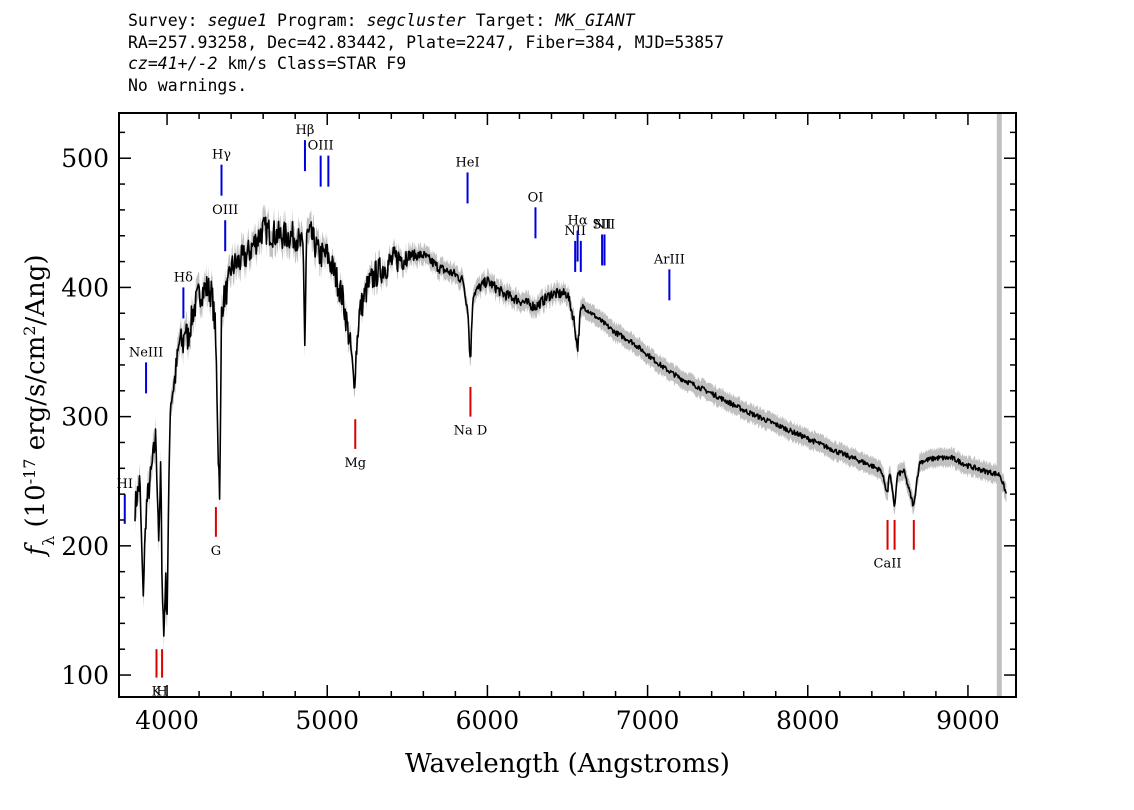 The image size is (1134, 810). Describe the element at coordinates (183, 277) in the screenshot. I see `emission-line-label: Hδ` at that location.